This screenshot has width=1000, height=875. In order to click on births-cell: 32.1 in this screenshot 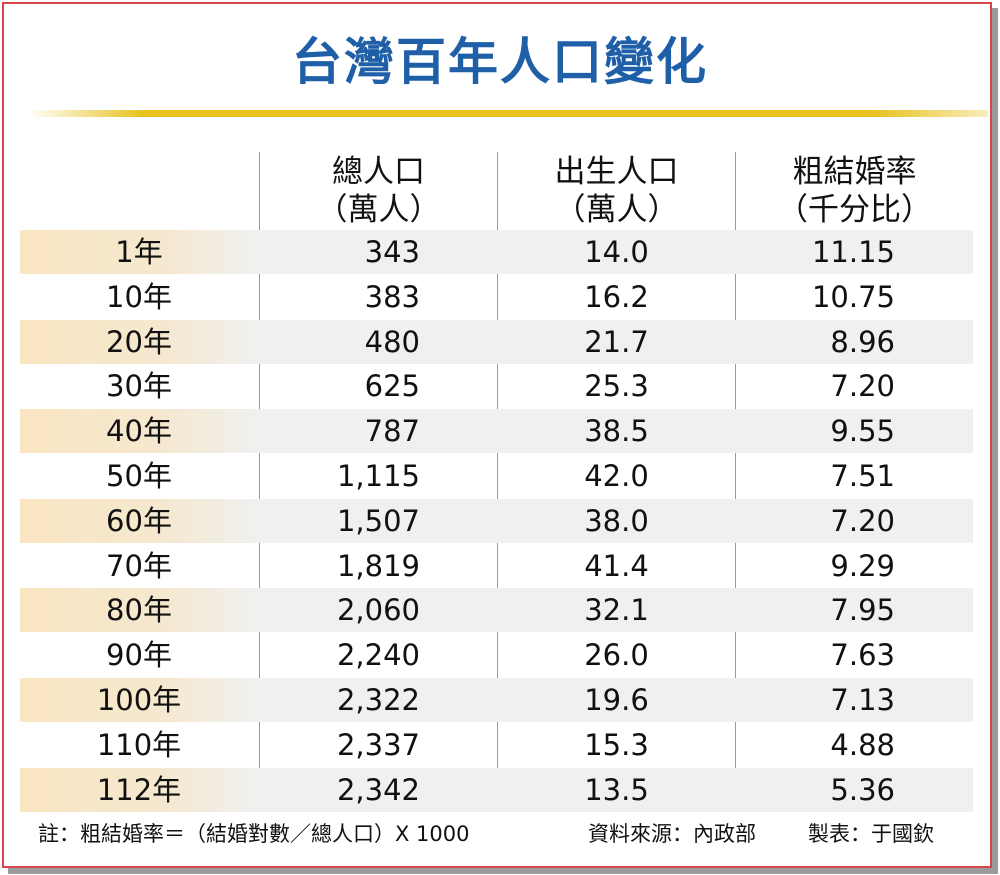, I will do `click(616, 610)`.